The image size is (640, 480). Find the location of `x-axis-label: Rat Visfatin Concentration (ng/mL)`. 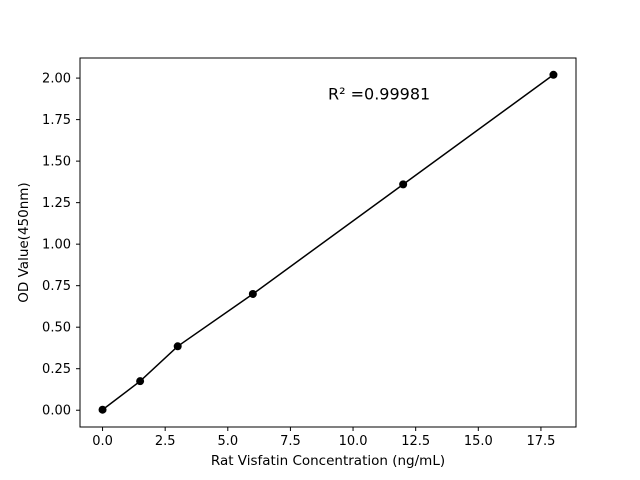

x-axis-label: Rat Visfatin Concentration (ng/mL) is located at coordinates (328, 461).